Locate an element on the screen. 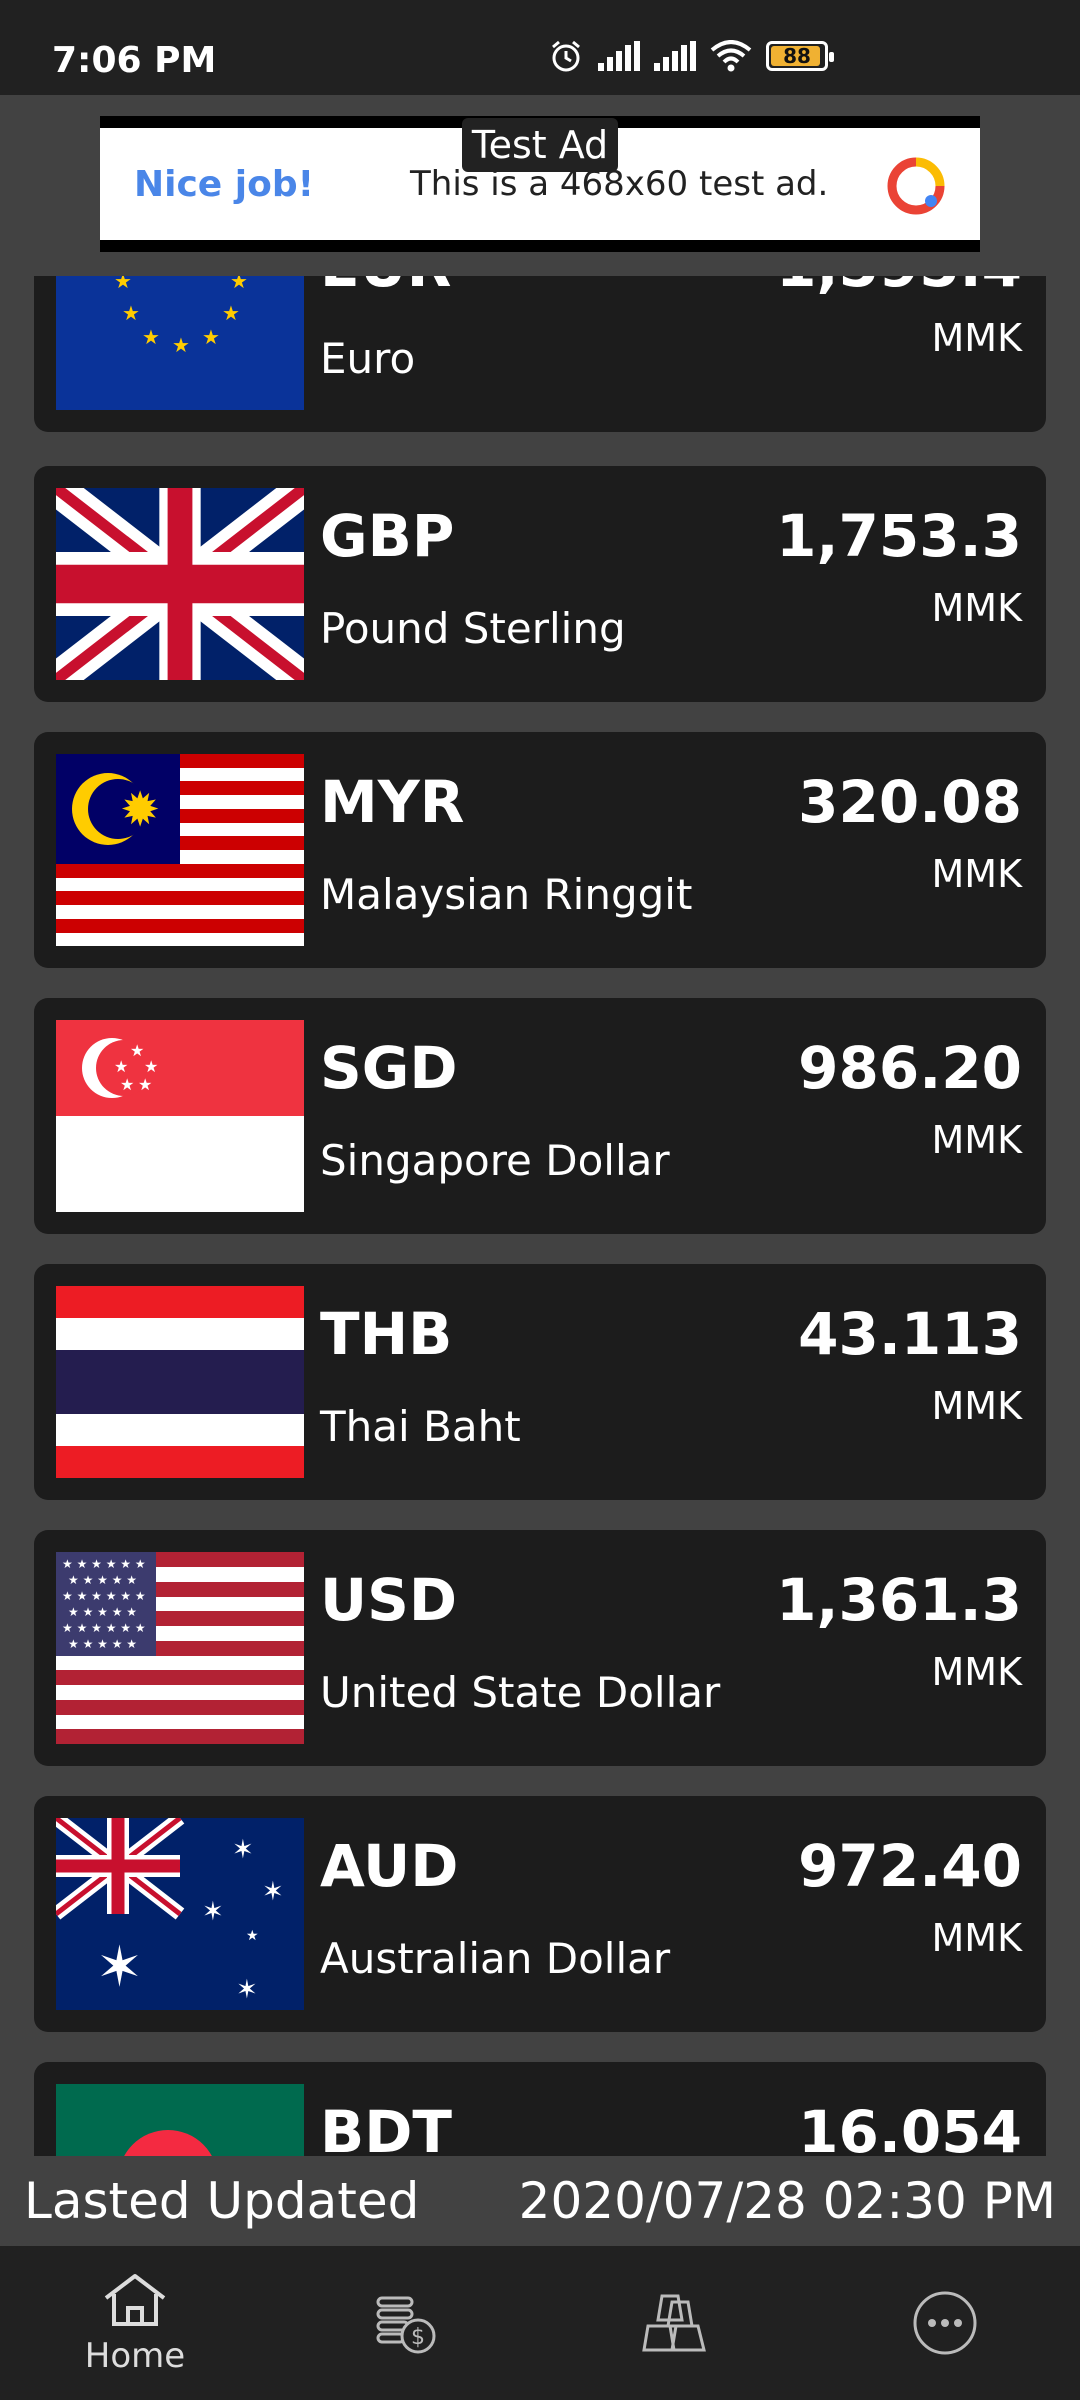 Image resolution: width=1080 pixels, height=2400 pixels. bangladesh-flag-icon is located at coordinates (180, 2120).